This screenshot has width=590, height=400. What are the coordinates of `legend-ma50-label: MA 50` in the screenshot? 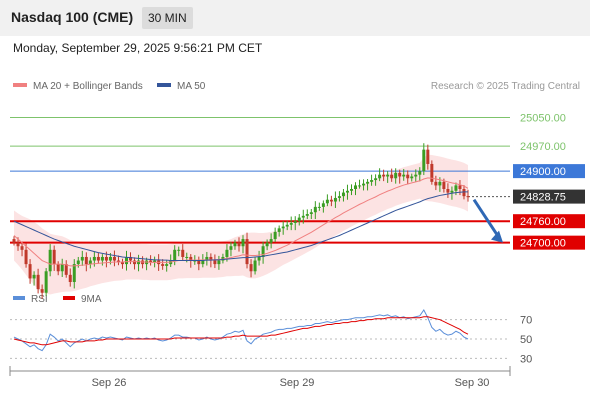 It's located at (191, 86).